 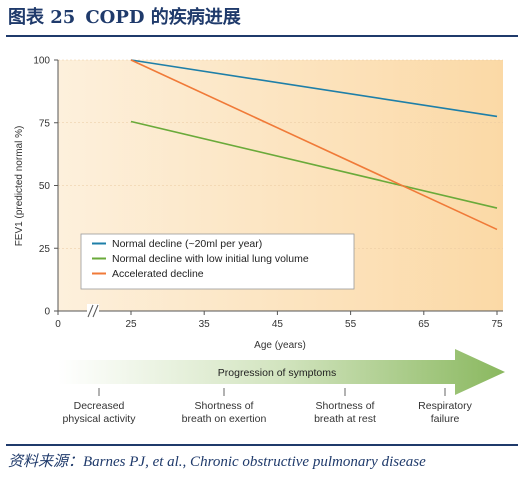 I want to click on y-ticks: 0 25 50 75 100, so click(x=45, y=187).